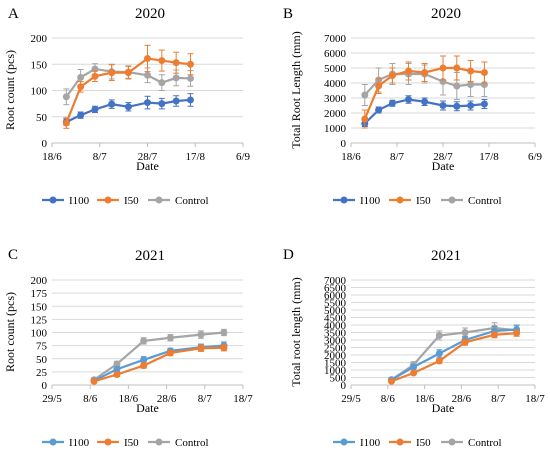 This screenshot has height=457, width=550. Describe the element at coordinates (443, 157) in the screenshot. I see `x-tick-label: 28/7` at that location.